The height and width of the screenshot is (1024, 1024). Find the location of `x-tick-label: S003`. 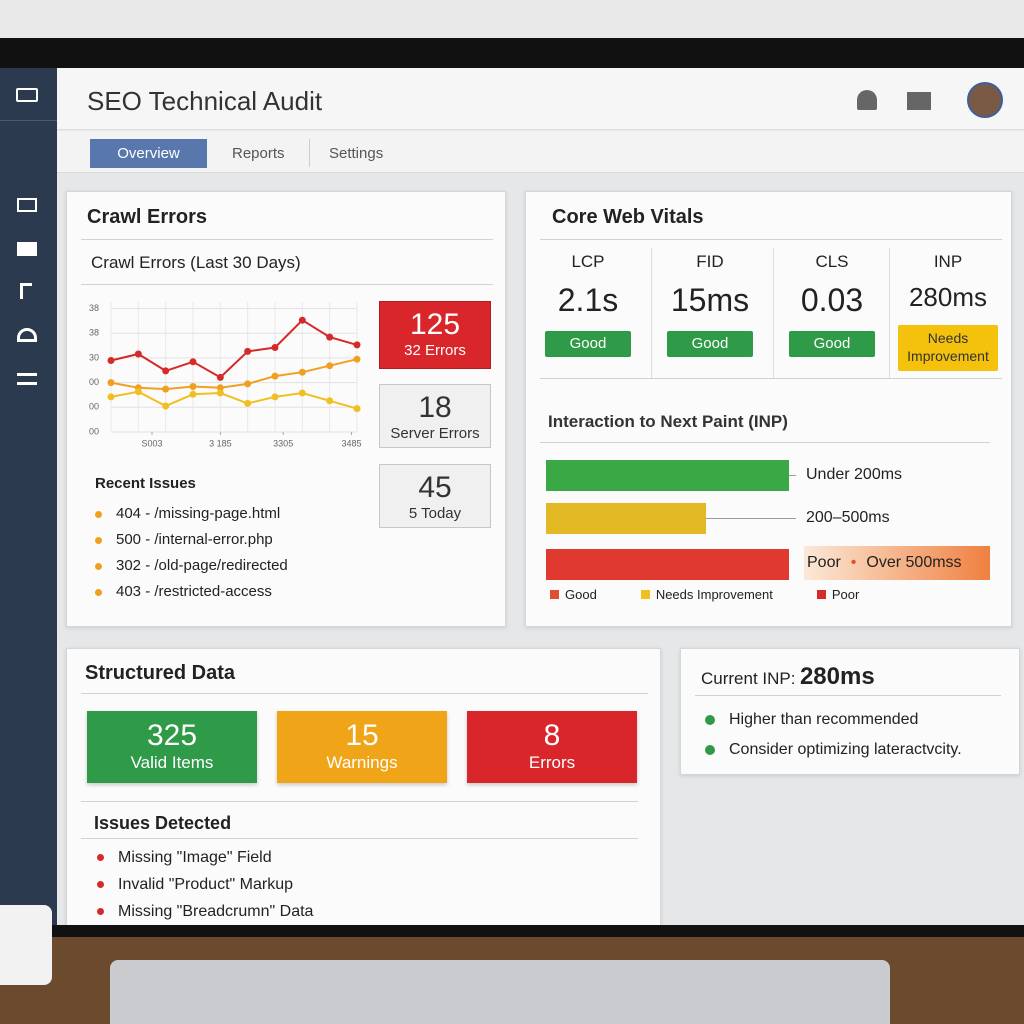

x-tick-label: S003 is located at coordinates (151, 443).